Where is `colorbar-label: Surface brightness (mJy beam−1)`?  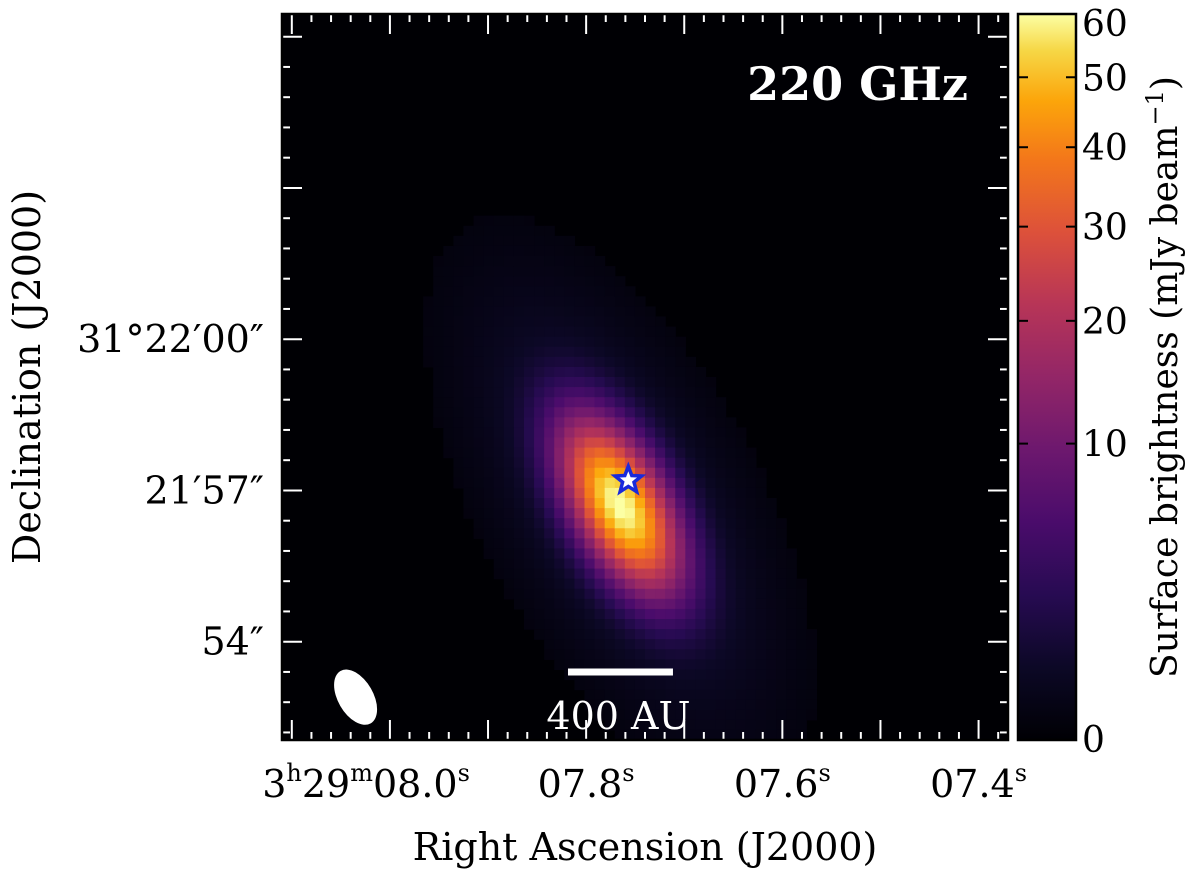 colorbar-label: Surface brightness (mJy beam−1) is located at coordinates (1163, 377).